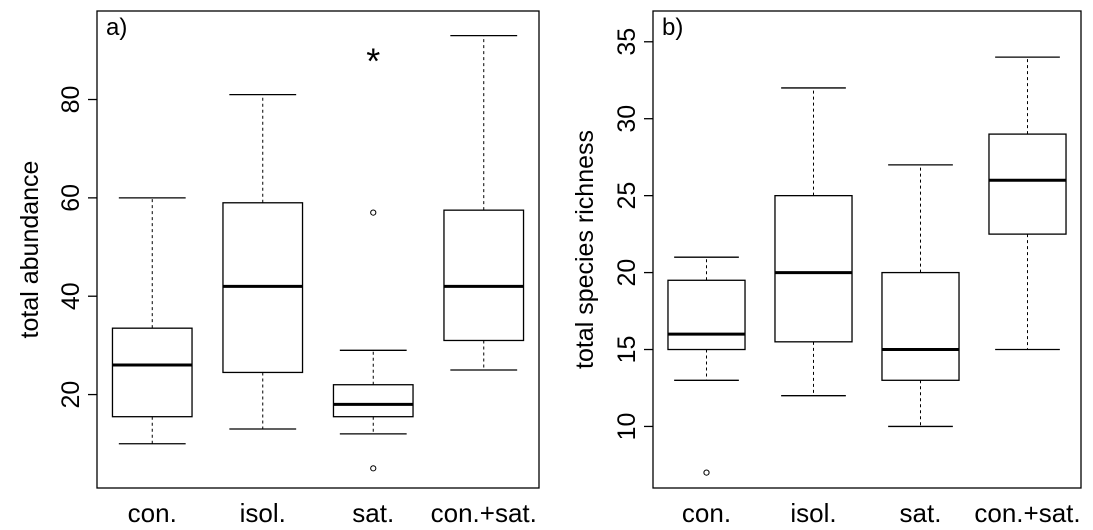 The width and height of the screenshot is (1093, 530). I want to click on y-tick-label: 40, so click(71, 296).